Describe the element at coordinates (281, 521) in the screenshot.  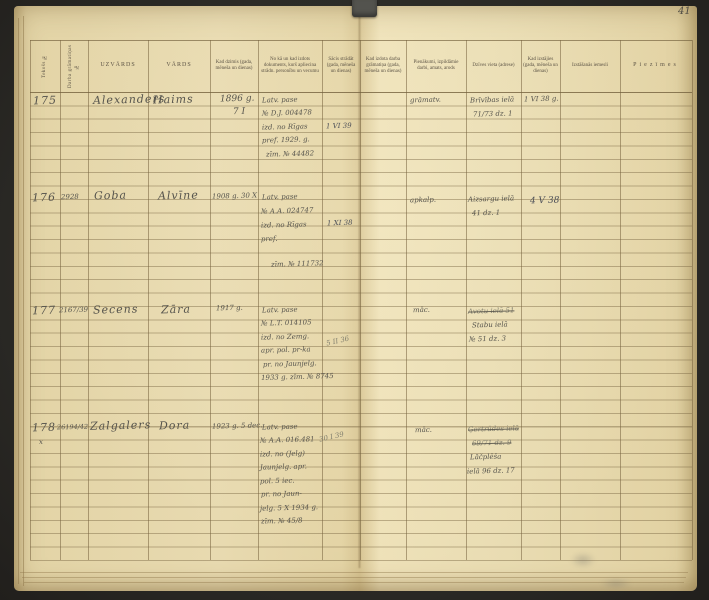
I see `entry-document-line: zīm. № 45/8` at that location.